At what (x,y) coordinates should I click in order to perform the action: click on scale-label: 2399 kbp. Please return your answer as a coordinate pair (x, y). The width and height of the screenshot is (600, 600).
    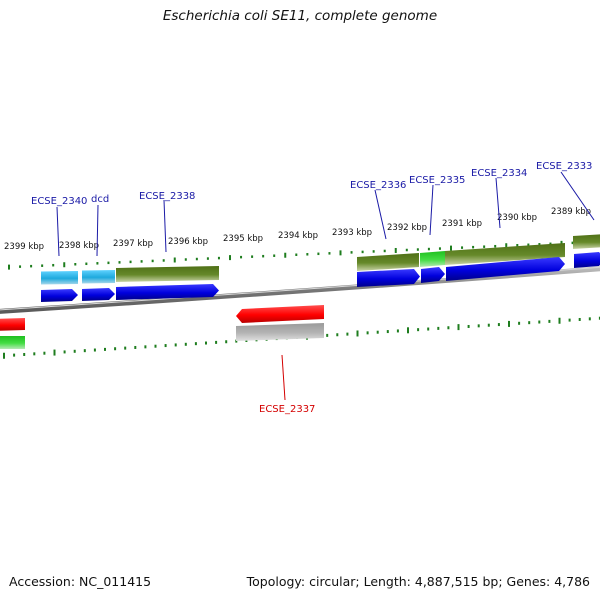
    Looking at the image, I should click on (24, 247).